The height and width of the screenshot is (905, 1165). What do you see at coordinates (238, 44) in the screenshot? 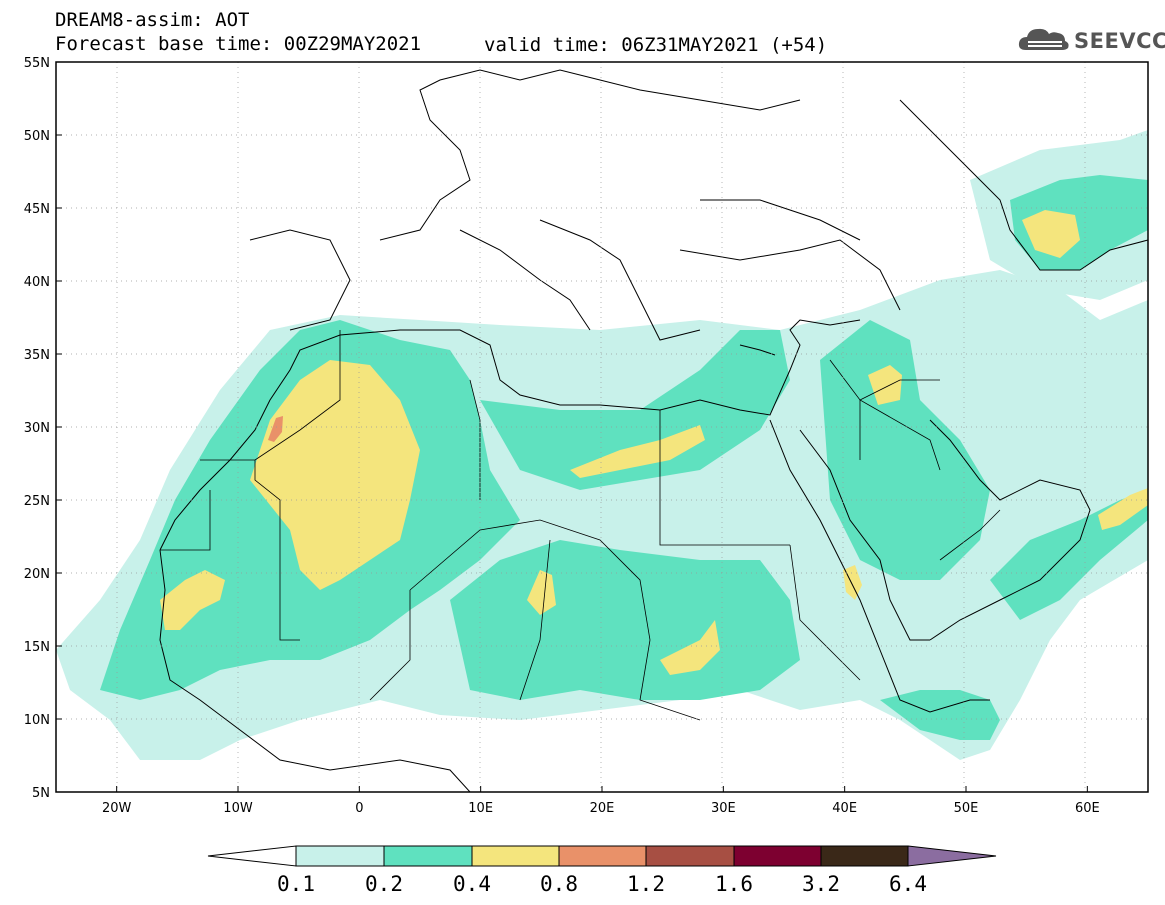
I see `base-time-label: Forecast base time: 00Z29MAY2021` at bounding box center [238, 44].